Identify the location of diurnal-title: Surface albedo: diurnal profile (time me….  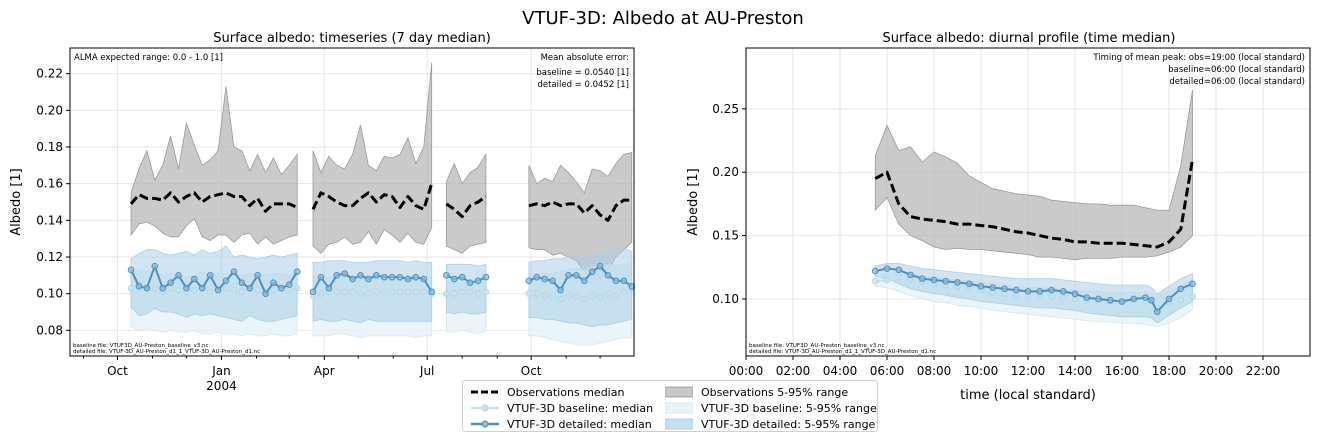
(1029, 38).